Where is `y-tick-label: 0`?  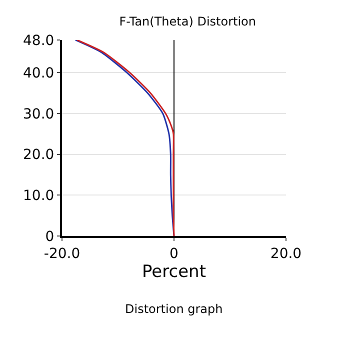
y-tick-label: 0 is located at coordinates (49, 236).